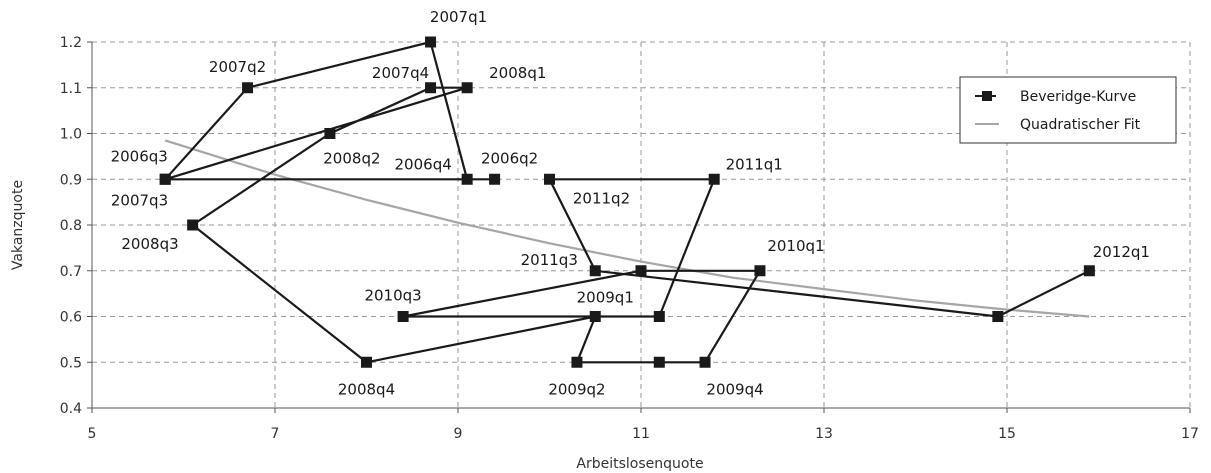 This screenshot has width=1211, height=473. Describe the element at coordinates (641, 434) in the screenshot. I see `x-tick-label: 11` at that location.